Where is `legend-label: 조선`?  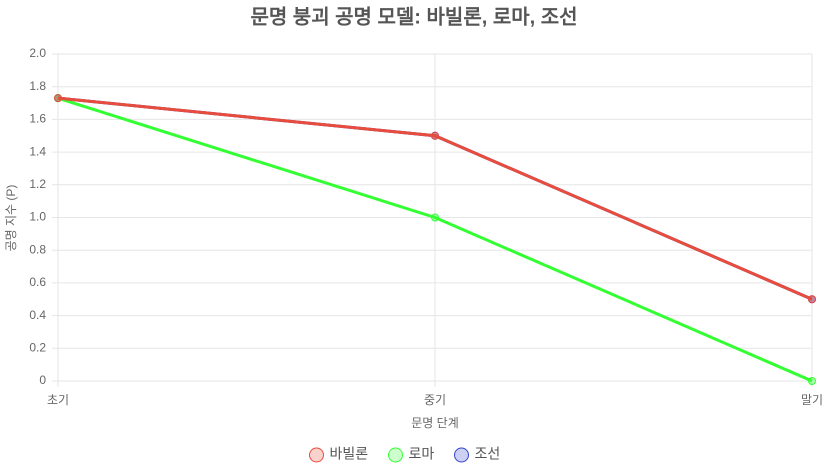 legend-label: 조선 is located at coordinates (488, 454).